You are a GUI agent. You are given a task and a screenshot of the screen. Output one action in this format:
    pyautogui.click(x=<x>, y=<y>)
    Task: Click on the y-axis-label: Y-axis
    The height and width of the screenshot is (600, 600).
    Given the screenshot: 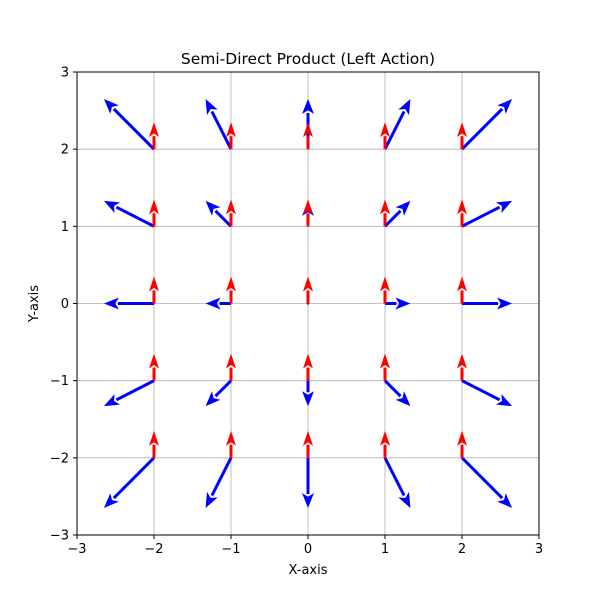 What is the action you would take?
    pyautogui.click(x=34, y=304)
    